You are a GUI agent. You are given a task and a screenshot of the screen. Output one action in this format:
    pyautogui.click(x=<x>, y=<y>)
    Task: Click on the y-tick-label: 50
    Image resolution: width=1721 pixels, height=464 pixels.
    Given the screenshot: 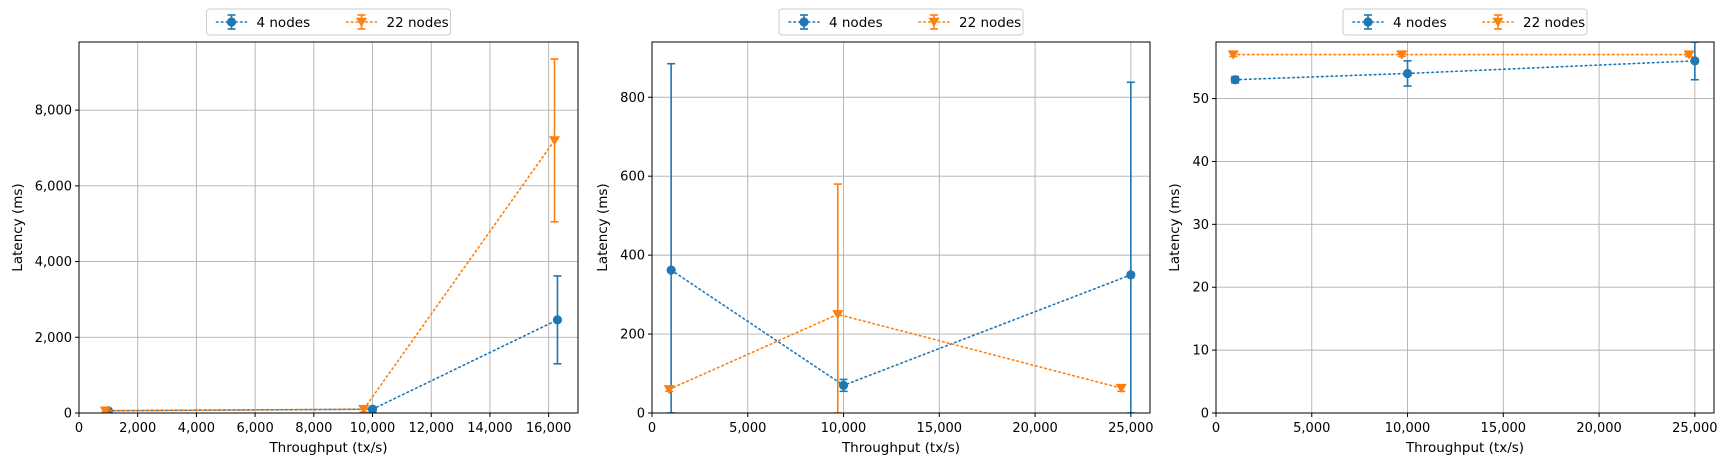 What is the action you would take?
    pyautogui.click(x=1200, y=99)
    